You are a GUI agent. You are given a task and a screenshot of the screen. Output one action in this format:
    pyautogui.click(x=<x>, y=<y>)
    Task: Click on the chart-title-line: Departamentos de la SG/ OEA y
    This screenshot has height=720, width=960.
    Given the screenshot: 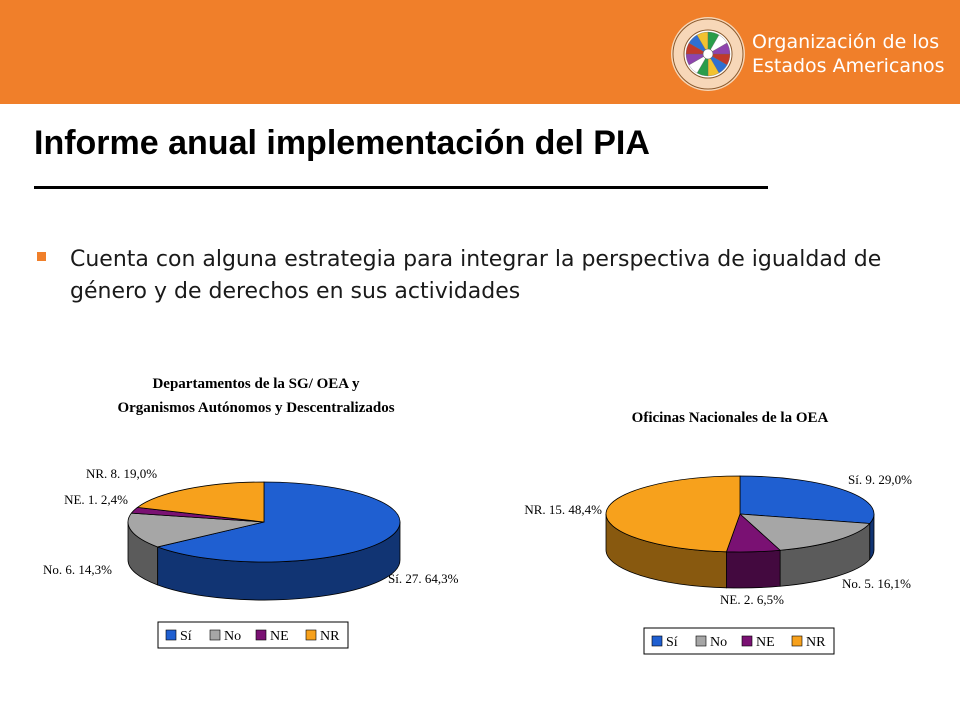 What is the action you would take?
    pyautogui.click(x=256, y=384)
    